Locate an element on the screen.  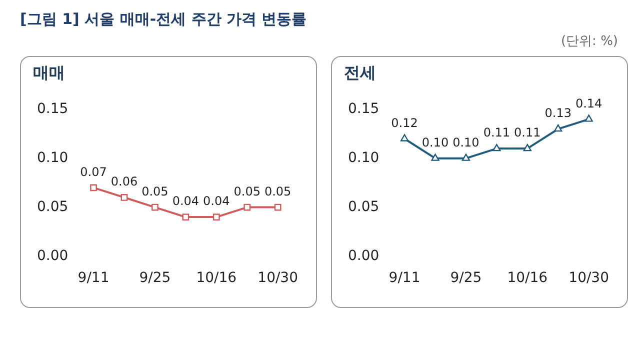
data-label: 0.12 is located at coordinates (404, 123).